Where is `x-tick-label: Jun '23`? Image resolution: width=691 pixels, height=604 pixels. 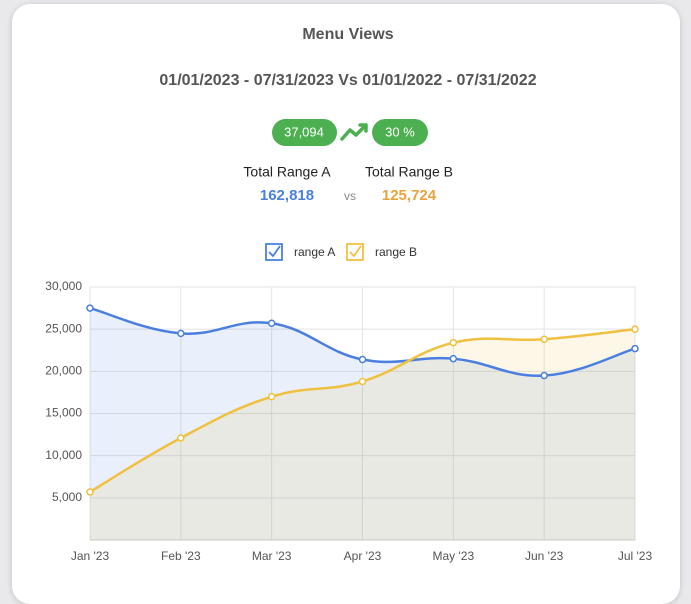 x-tick-label: Jun '23 is located at coordinates (544, 556).